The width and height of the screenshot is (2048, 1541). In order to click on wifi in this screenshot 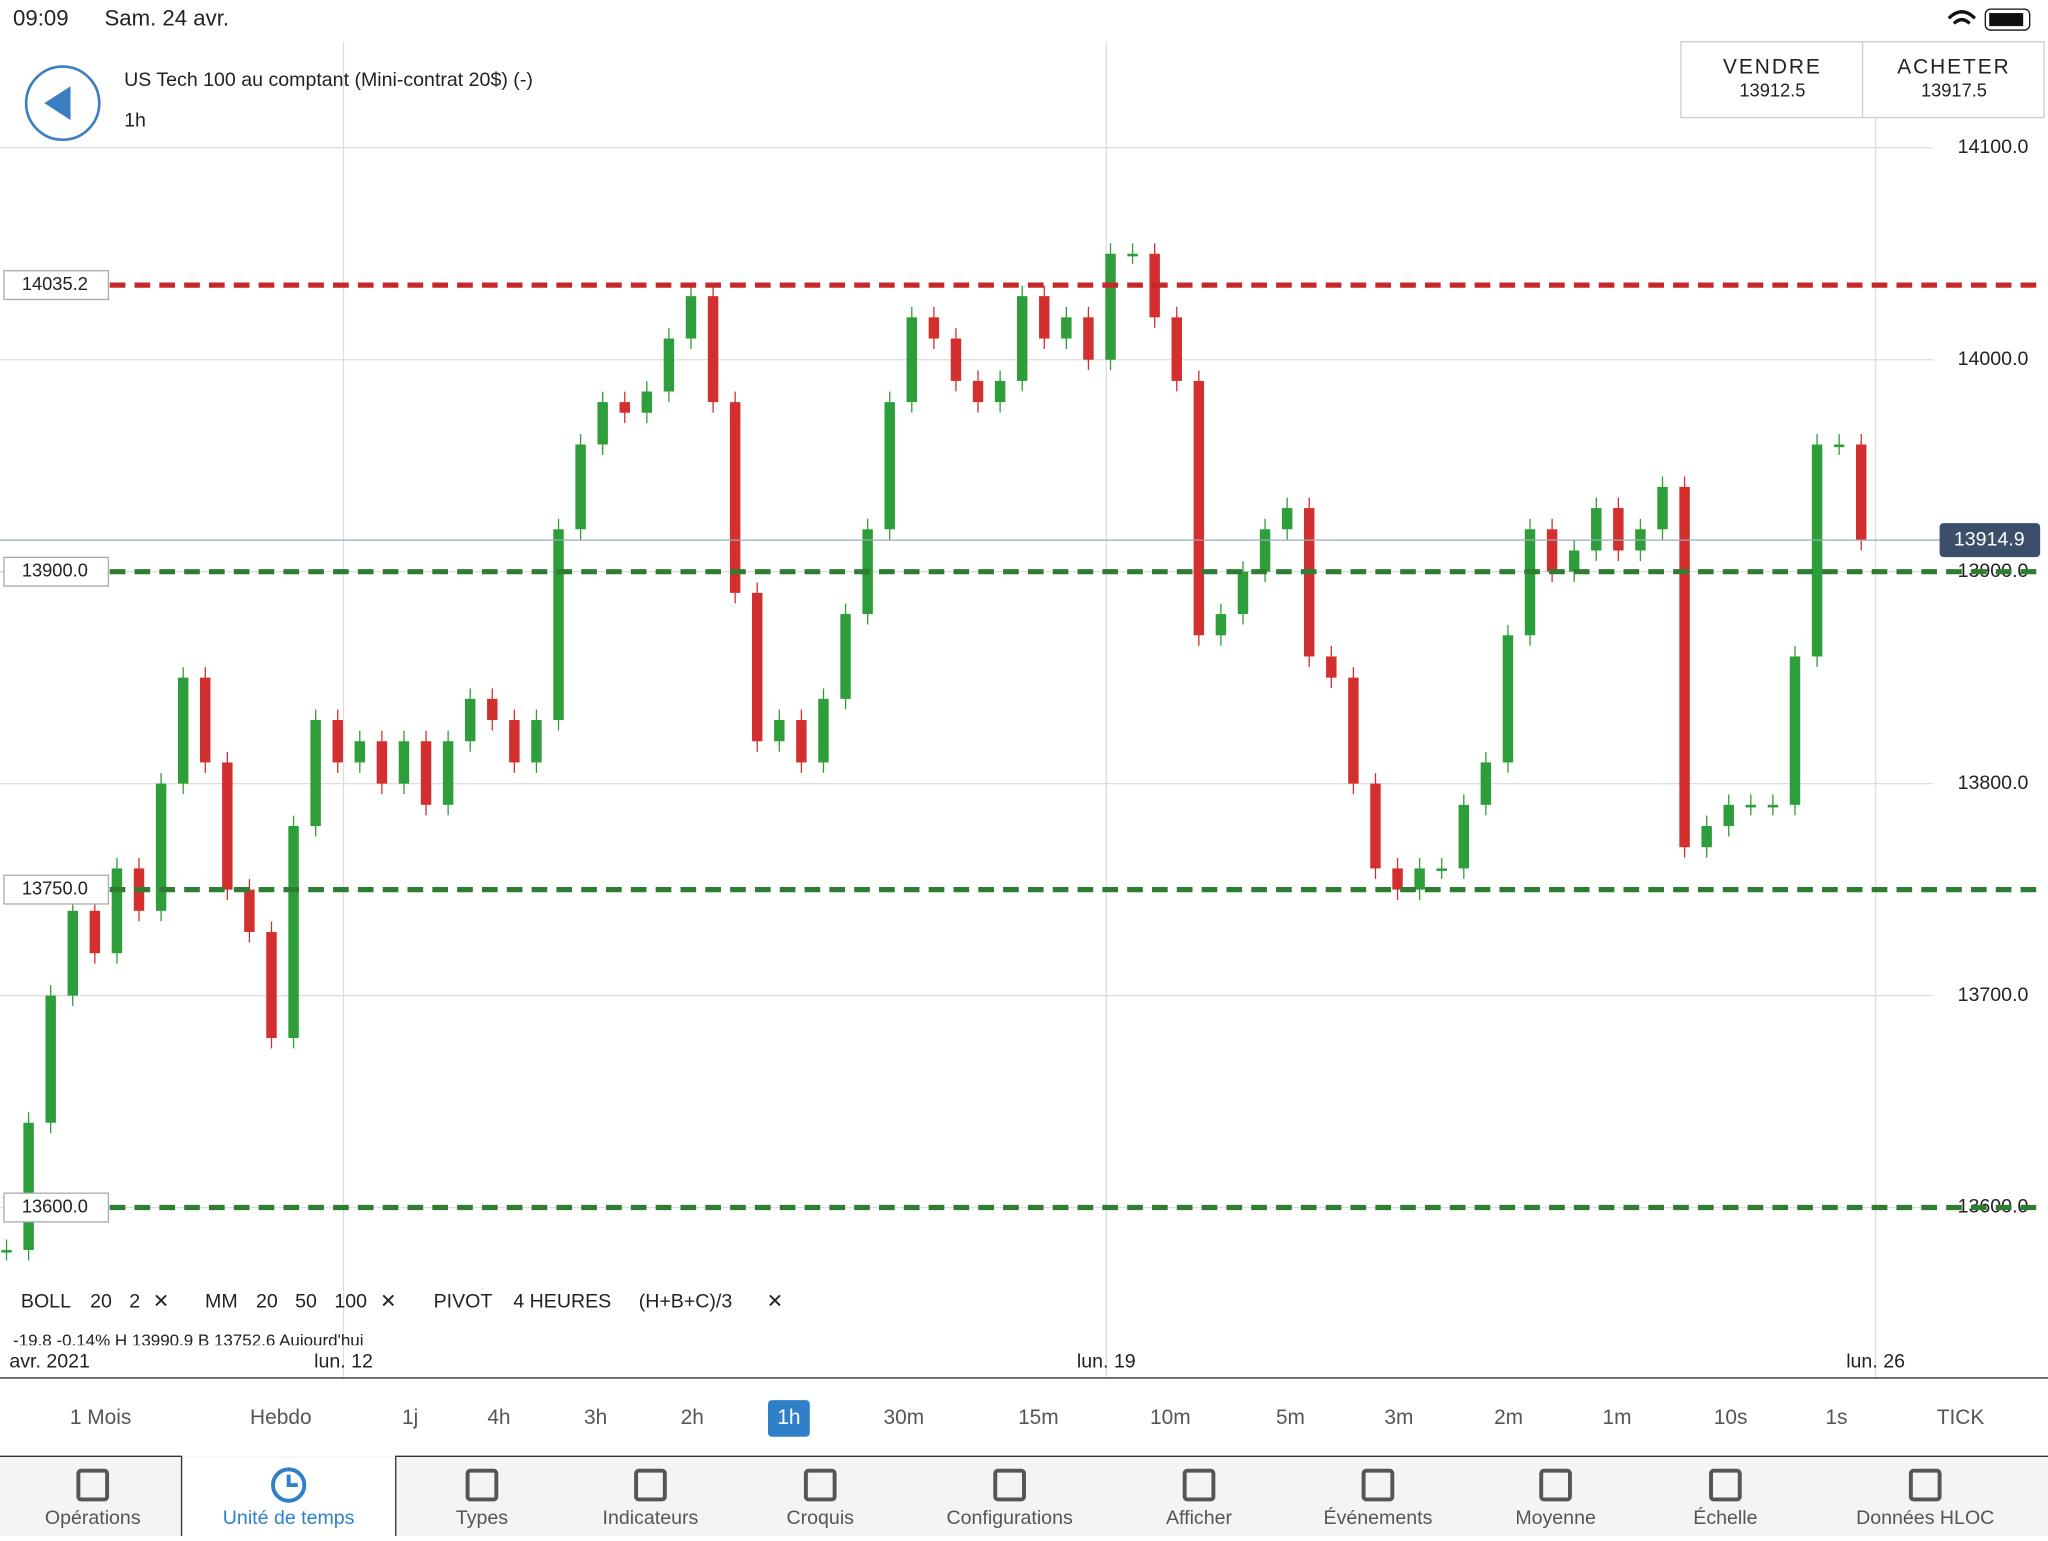, I will do `click(1962, 17)`.